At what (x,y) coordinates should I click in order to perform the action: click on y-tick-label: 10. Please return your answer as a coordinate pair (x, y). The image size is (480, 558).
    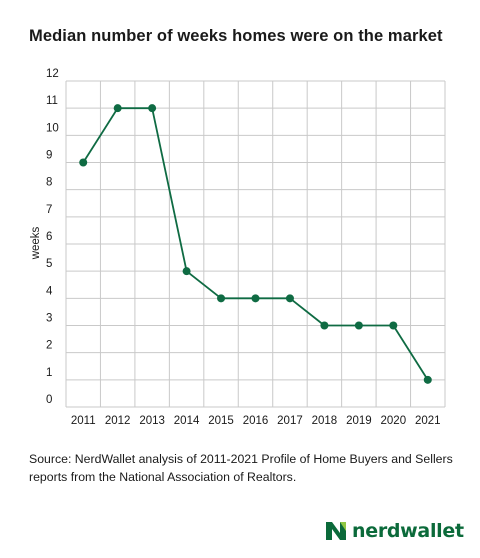
    Looking at the image, I should click on (52, 128).